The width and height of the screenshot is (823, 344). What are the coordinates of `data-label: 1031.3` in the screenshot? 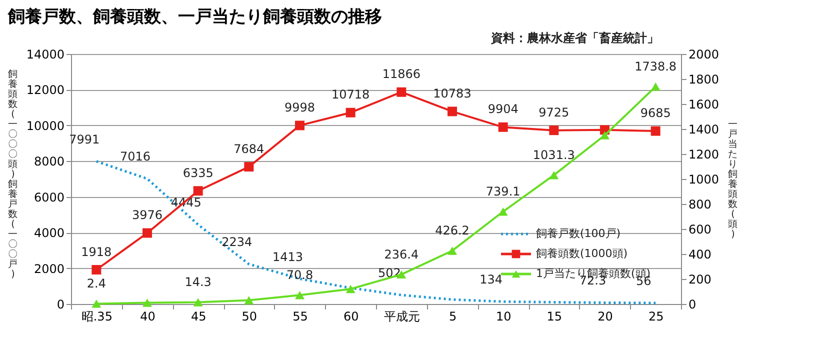 It's located at (553, 155).